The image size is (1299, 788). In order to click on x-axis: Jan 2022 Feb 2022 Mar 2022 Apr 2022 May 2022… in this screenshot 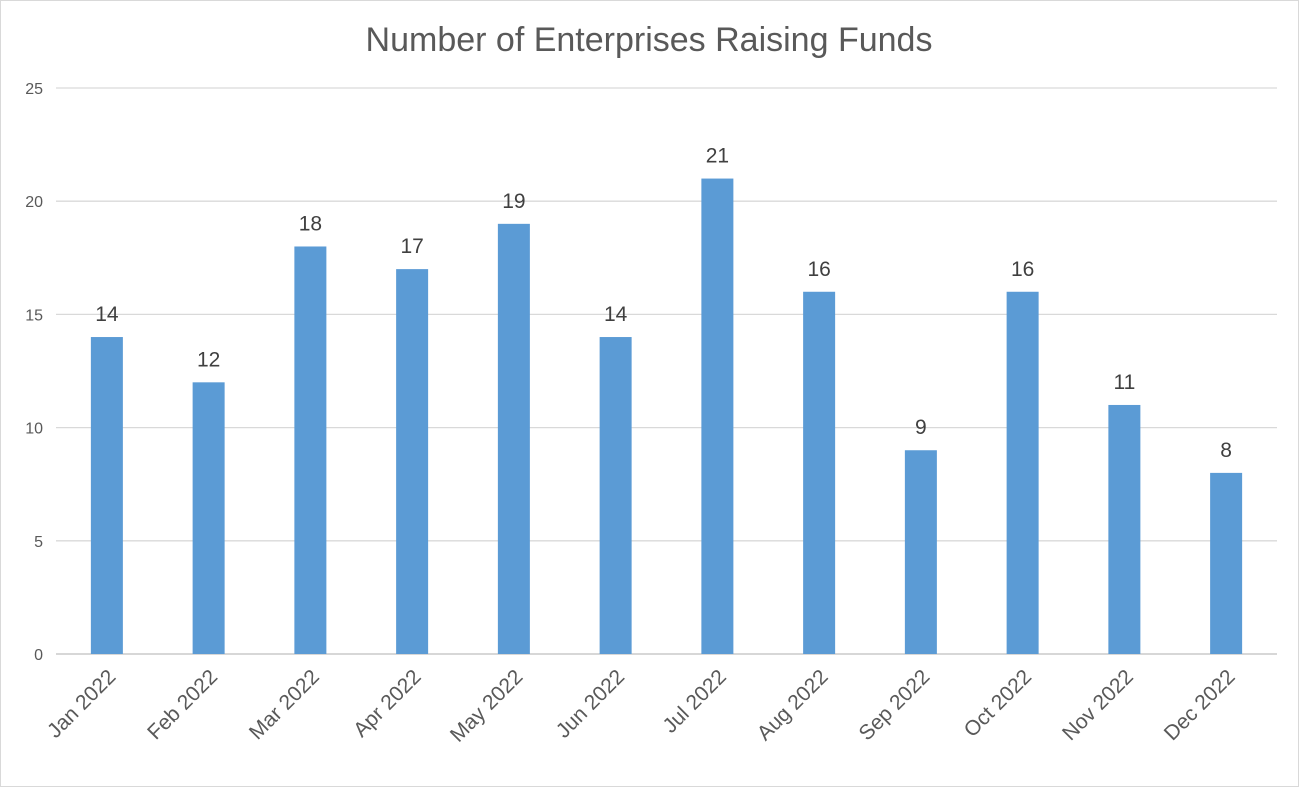, I will do `click(641, 705)`.